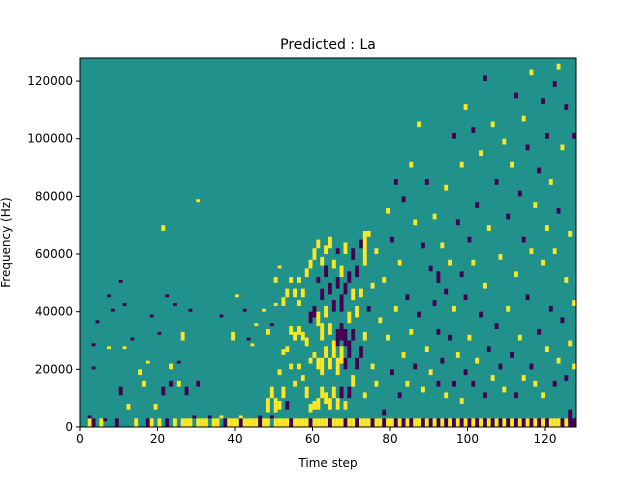 The image size is (640, 480). Describe the element at coordinates (6, 242) in the screenshot. I see `y-axis-label: Frequency (Hz)` at that location.